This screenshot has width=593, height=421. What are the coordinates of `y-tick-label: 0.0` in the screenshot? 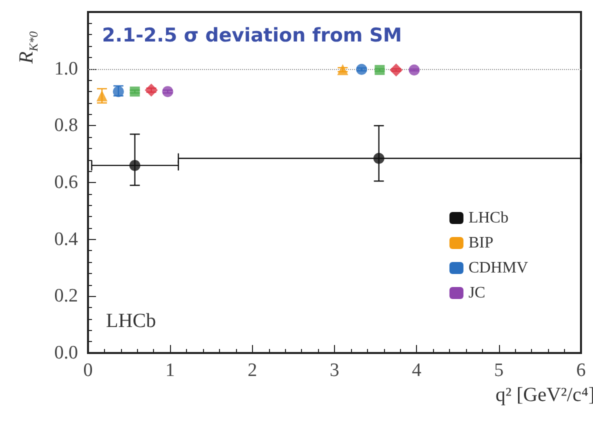 It's located at (66, 353).